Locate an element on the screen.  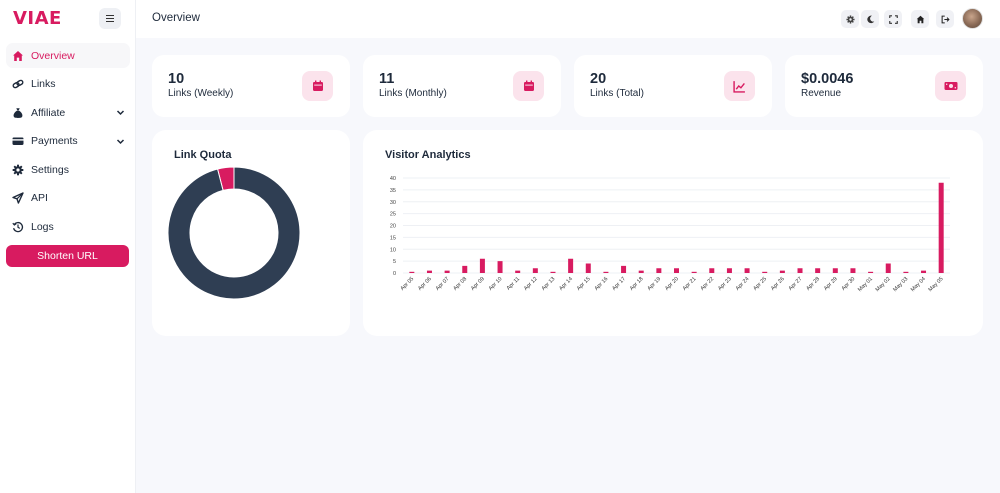
x-tick-label: Apr 16 is located at coordinates (602, 284).